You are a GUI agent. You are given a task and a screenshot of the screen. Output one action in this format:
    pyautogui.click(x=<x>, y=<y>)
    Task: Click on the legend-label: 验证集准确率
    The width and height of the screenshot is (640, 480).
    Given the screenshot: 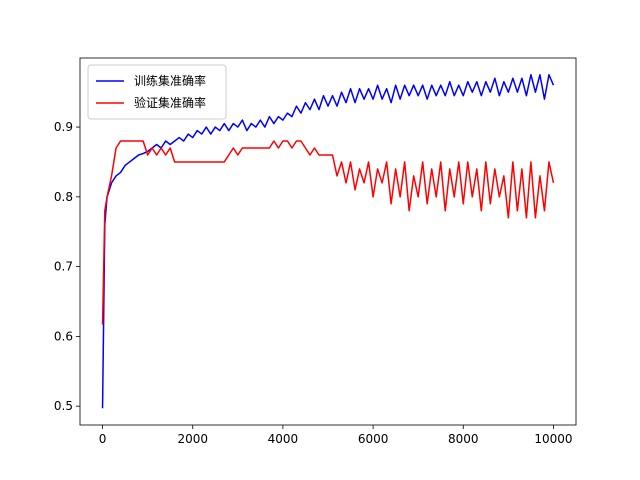 What is the action you would take?
    pyautogui.click(x=170, y=102)
    